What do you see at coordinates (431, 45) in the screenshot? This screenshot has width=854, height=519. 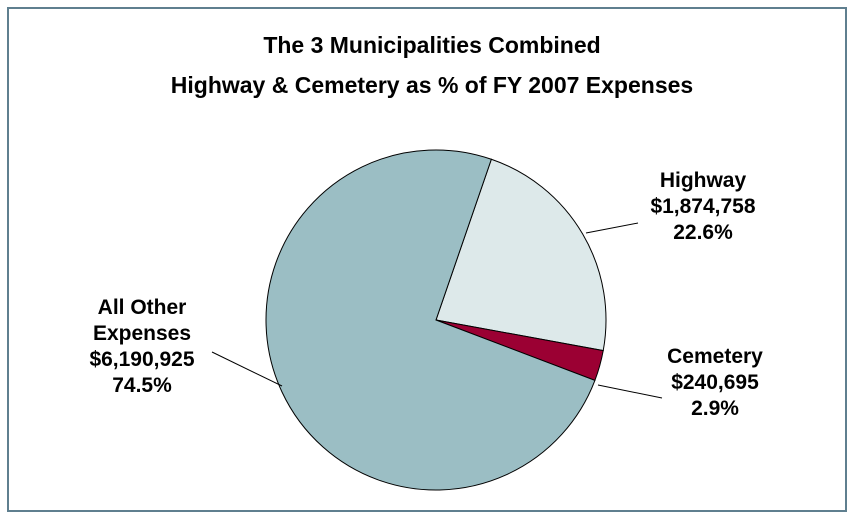 I see `chart-title: The 3 Municipalities Combined` at bounding box center [431, 45].